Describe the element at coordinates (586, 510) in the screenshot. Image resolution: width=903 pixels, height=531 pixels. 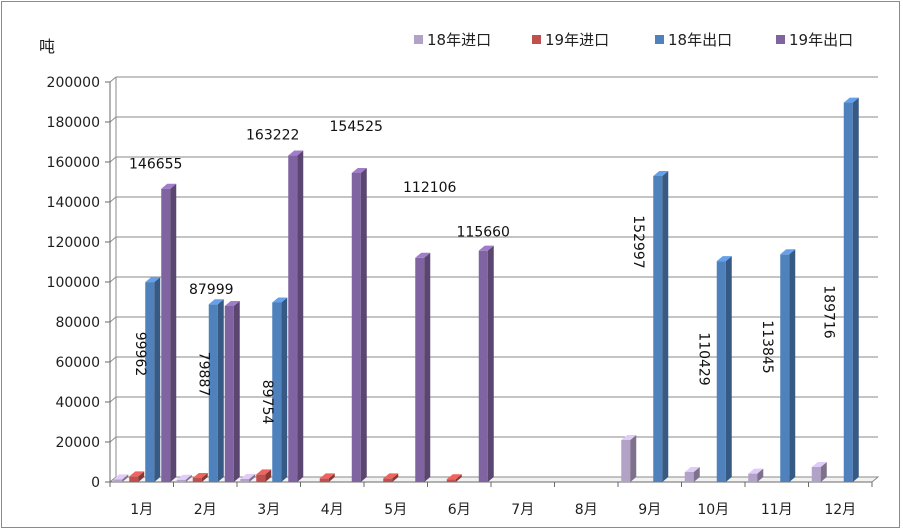
I see `x-tick-label: 8月` at that location.